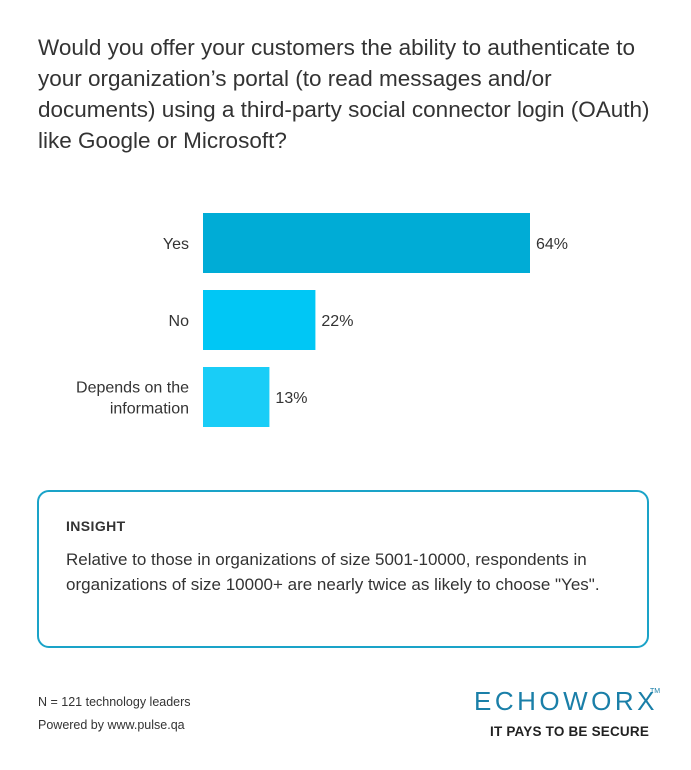 This screenshot has width=691, height=770. Describe the element at coordinates (176, 244) in the screenshot. I see `category-label-1: Yes` at that location.